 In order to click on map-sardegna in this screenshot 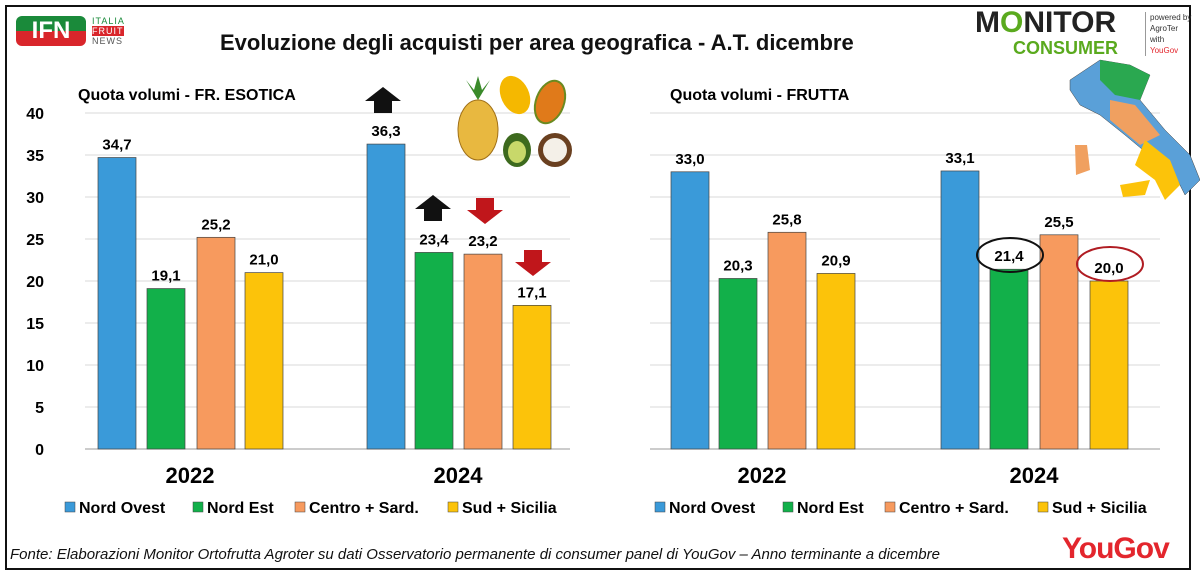, I will do `click(1082, 160)`.